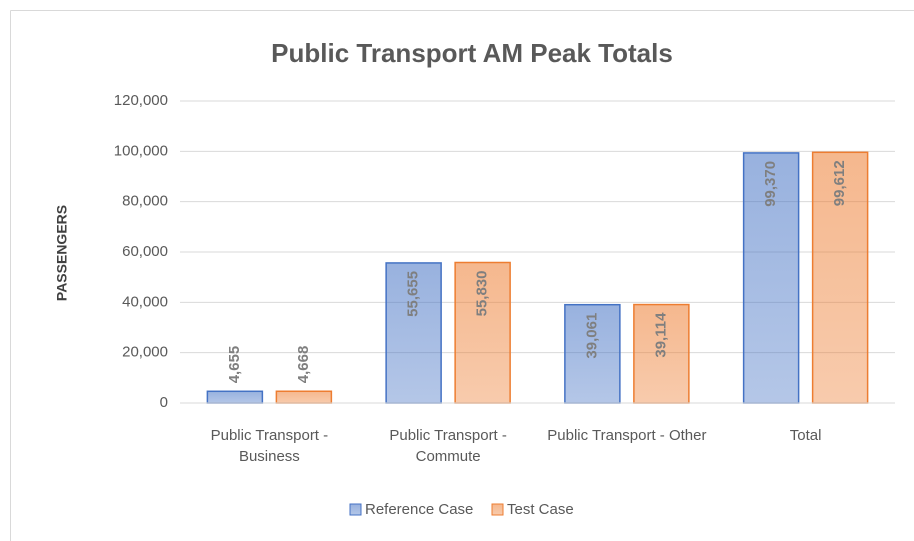 The height and width of the screenshot is (541, 914). What do you see at coordinates (234, 365) in the screenshot?
I see `data-label: 4,655` at bounding box center [234, 365].